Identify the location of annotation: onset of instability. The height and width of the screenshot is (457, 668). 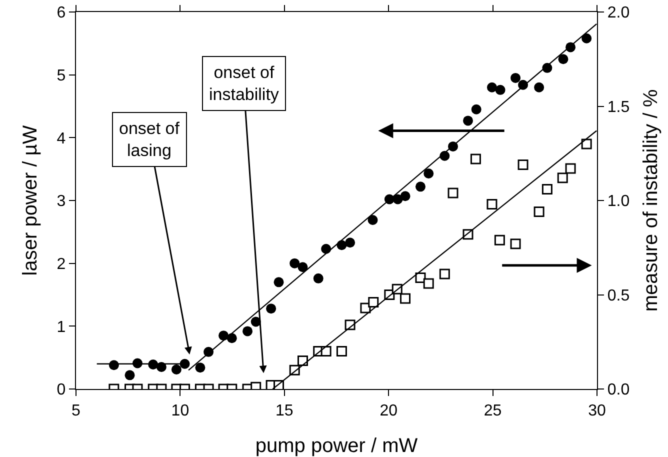
(244, 83).